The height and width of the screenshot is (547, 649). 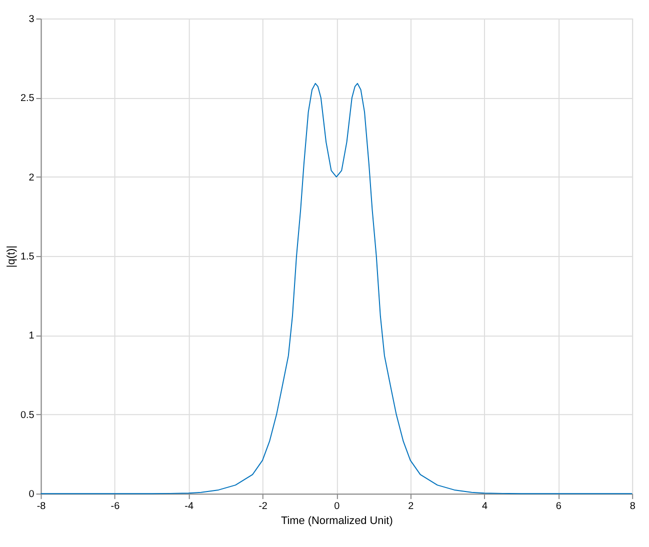 I want to click on x-axis-title: Time (Normalized Unit), so click(x=336, y=520).